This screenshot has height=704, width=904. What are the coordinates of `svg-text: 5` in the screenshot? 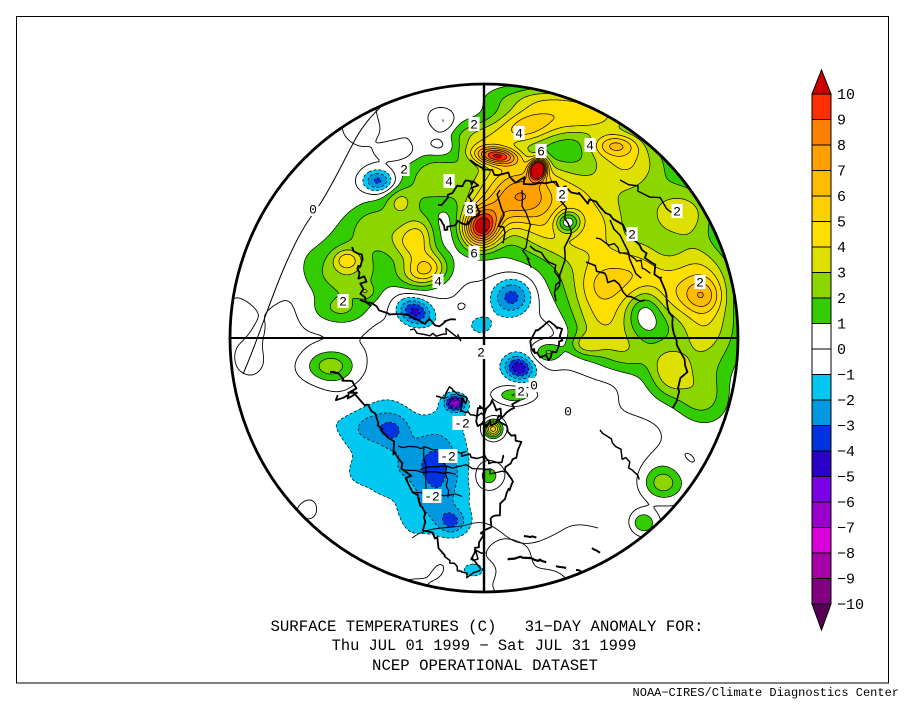 It's located at (841, 223).